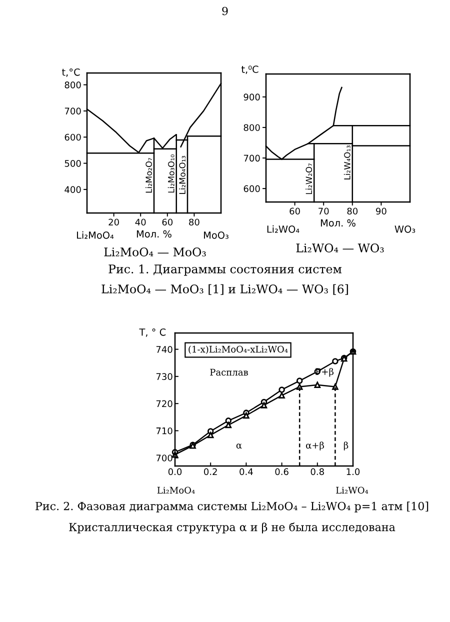  I want to click on text: Рис. 2. Фазовая диаграмма системы Li₂MoO₄ – Li₂WO₄ p=1 атм [10], so click(232, 507).